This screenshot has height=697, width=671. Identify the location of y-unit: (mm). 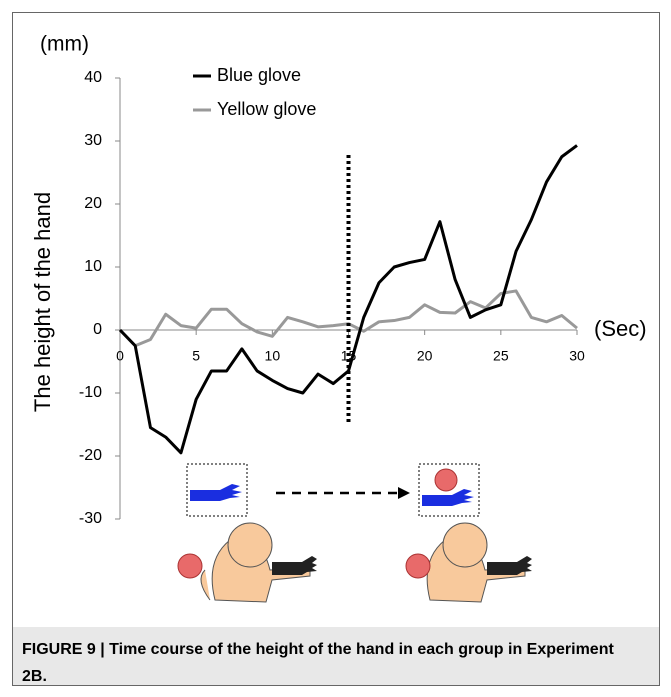
(64, 44).